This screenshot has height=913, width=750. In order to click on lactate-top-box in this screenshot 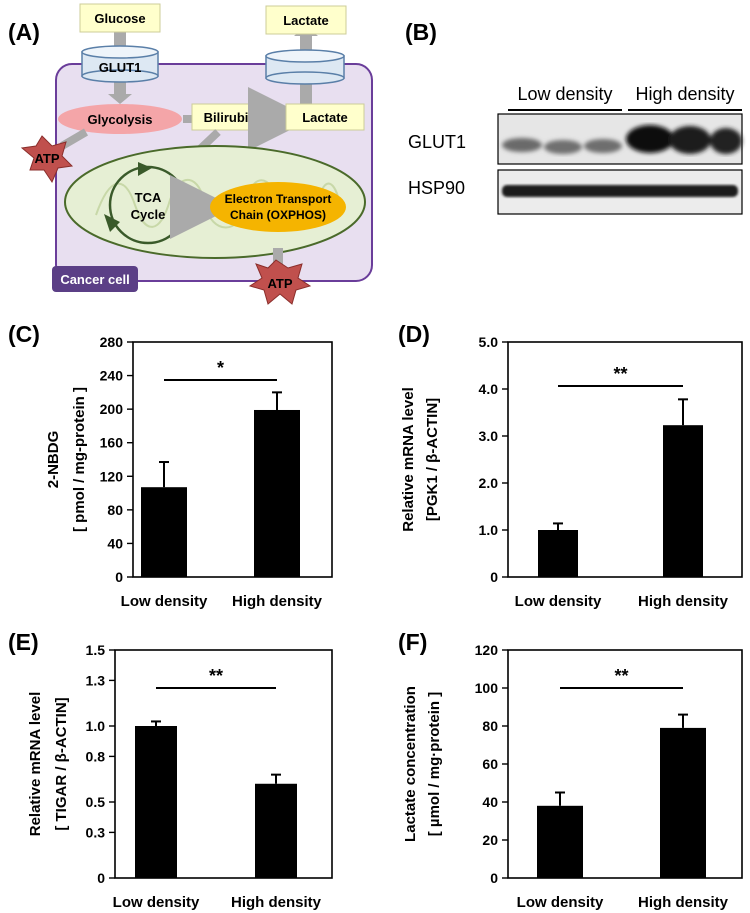, I will do `click(306, 20)`.